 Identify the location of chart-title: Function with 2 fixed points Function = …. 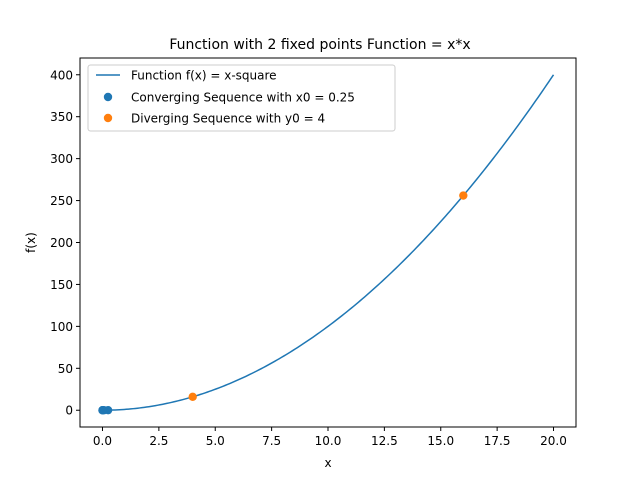
(319, 45).